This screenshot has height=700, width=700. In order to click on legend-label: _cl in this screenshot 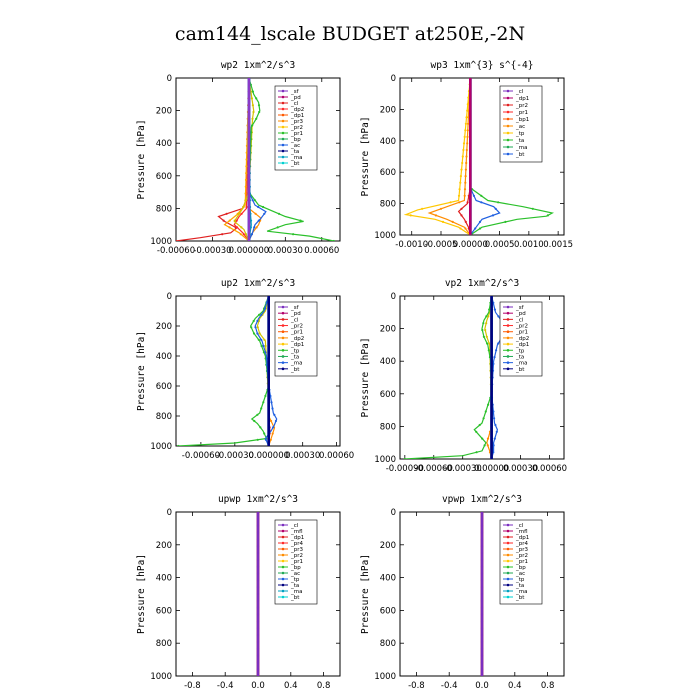, I will do `click(519, 92)`.